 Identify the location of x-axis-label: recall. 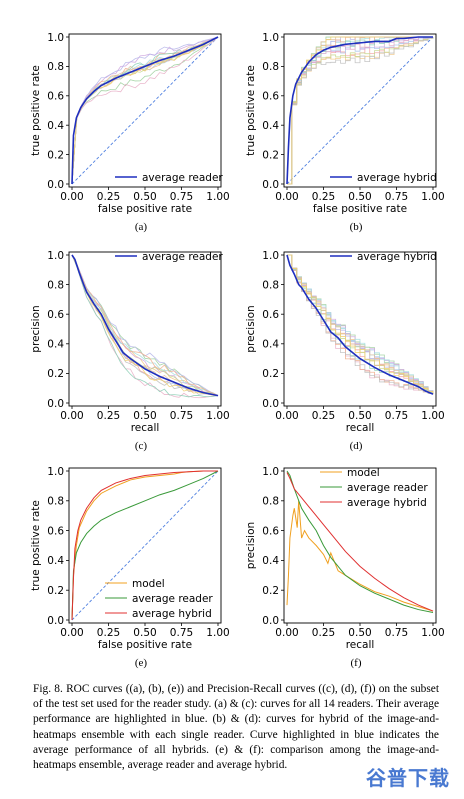
(360, 428).